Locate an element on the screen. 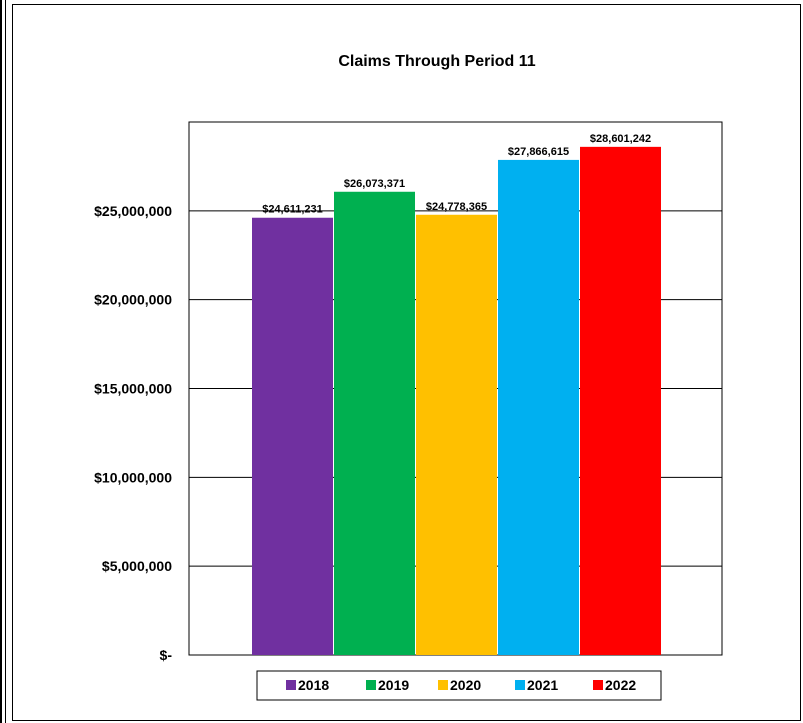 This screenshot has width=803, height=723. bar-2021 is located at coordinates (538, 407).